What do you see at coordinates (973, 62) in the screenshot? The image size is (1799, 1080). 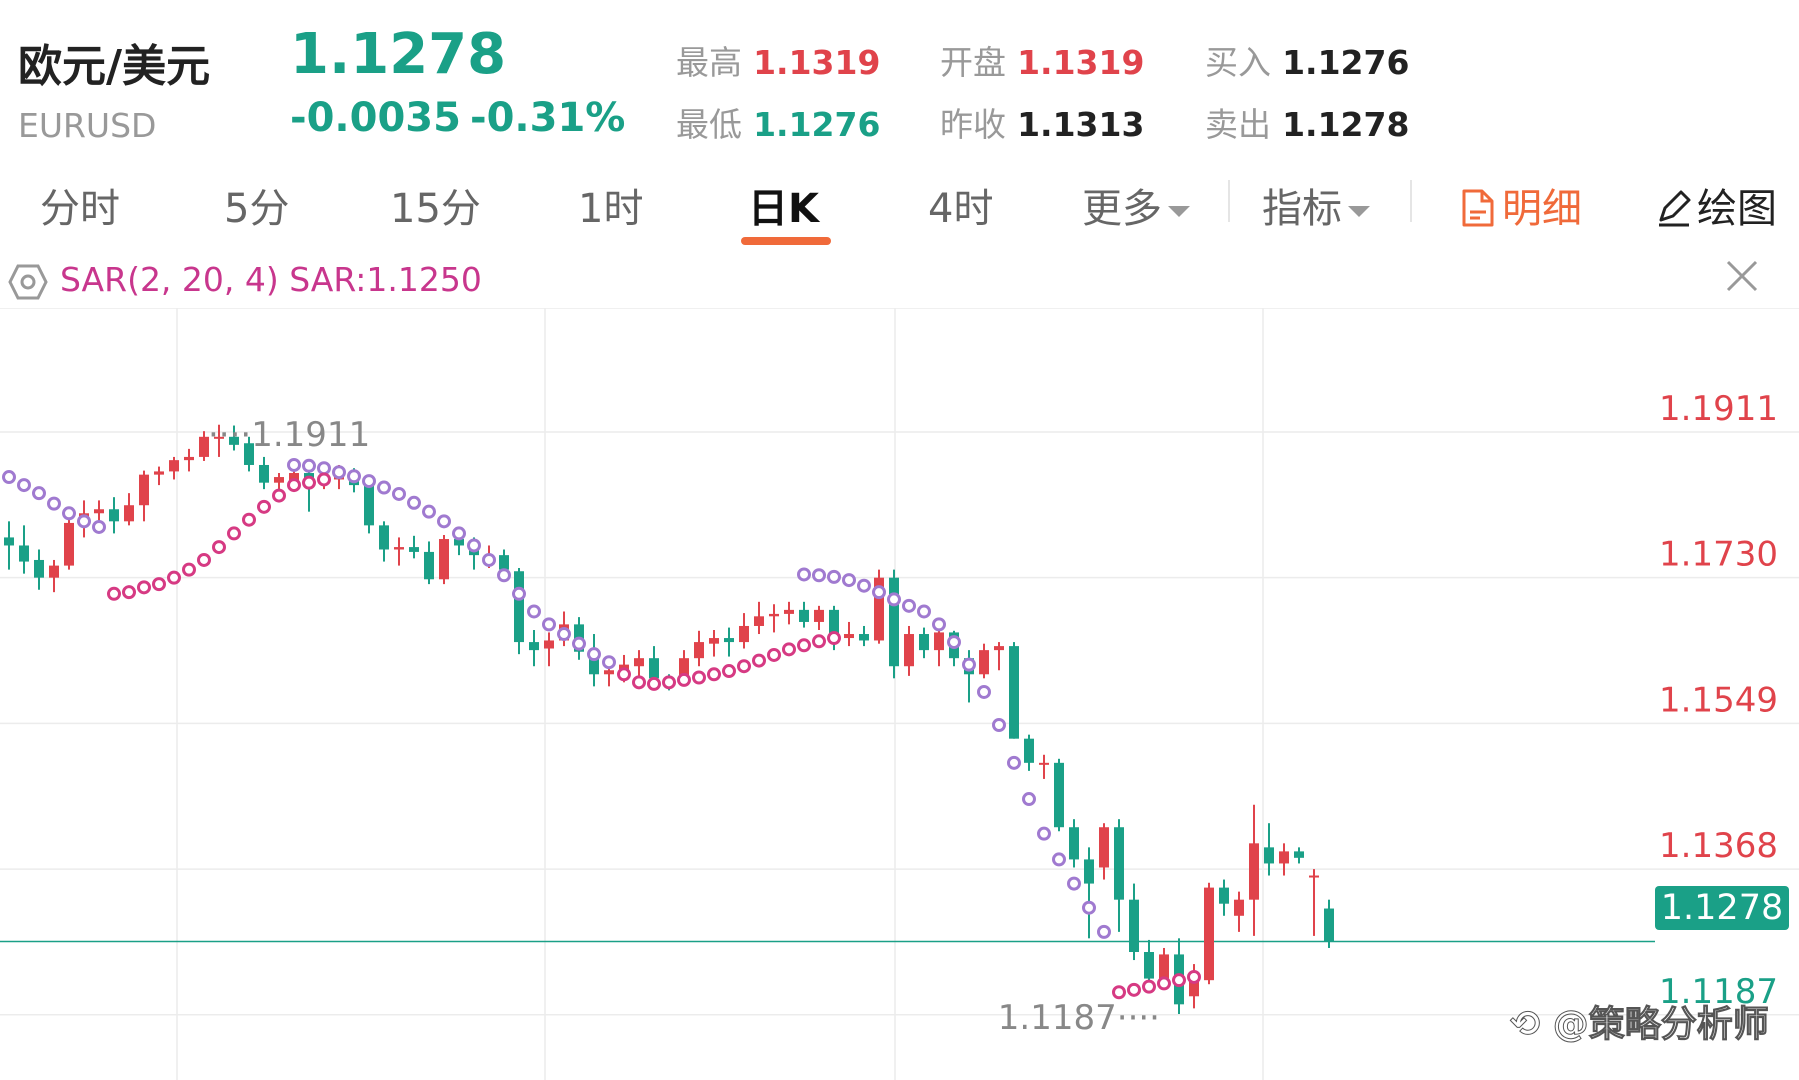 I see `quote-open-label: 开盘` at bounding box center [973, 62].